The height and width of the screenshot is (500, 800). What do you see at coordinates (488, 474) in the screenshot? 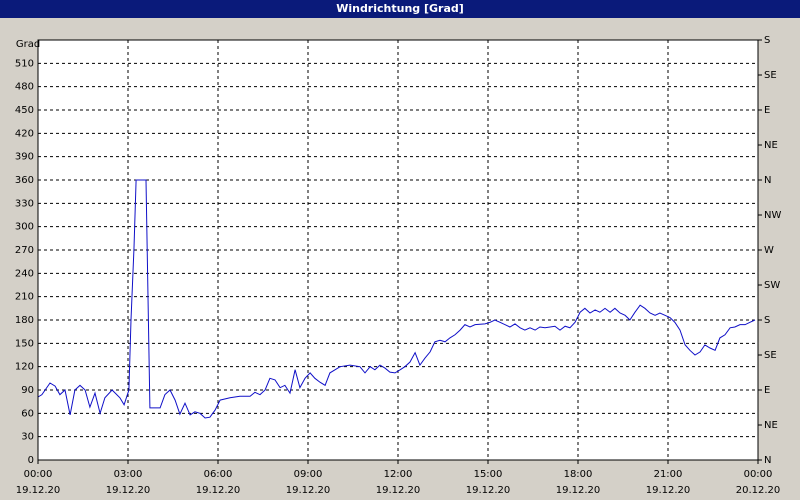
I see `x-tick-label: 15:00` at bounding box center [488, 474].